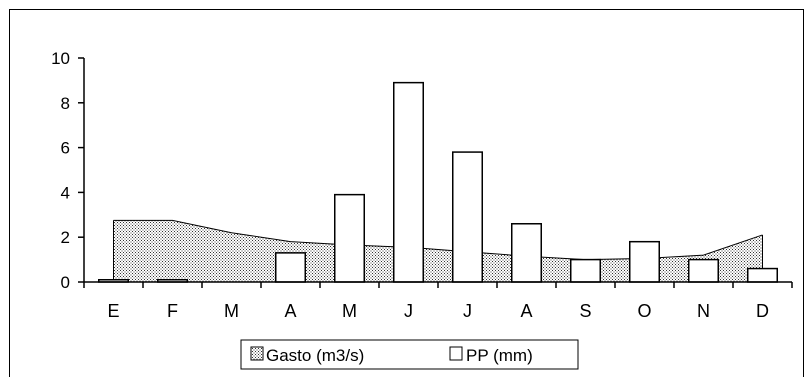 The height and width of the screenshot is (379, 807). I want to click on legend-swatch-gasto, so click(257, 353).